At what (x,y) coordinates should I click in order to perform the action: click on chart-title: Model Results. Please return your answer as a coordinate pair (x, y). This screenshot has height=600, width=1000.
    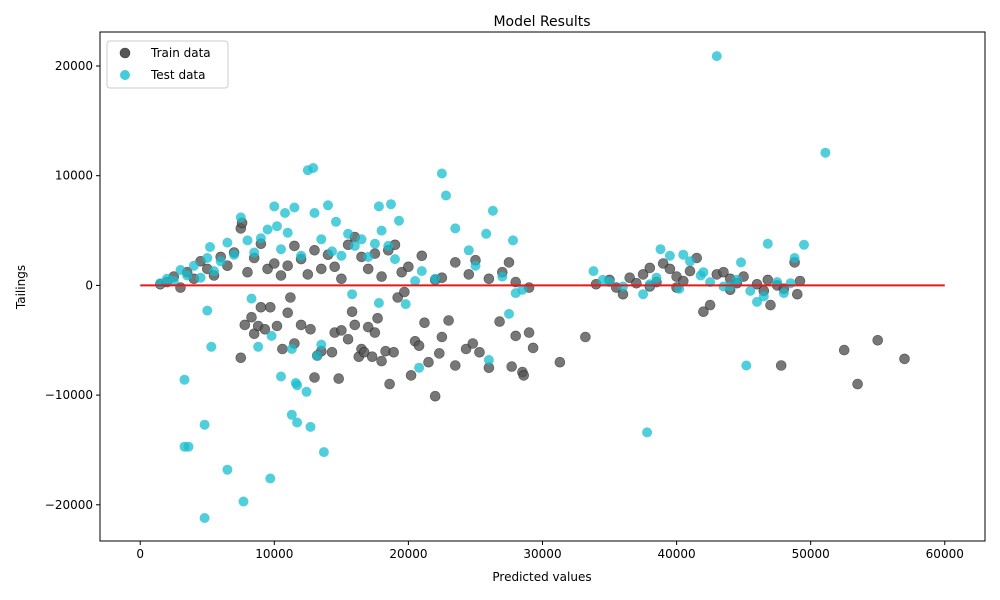
    Looking at the image, I should click on (541, 22).